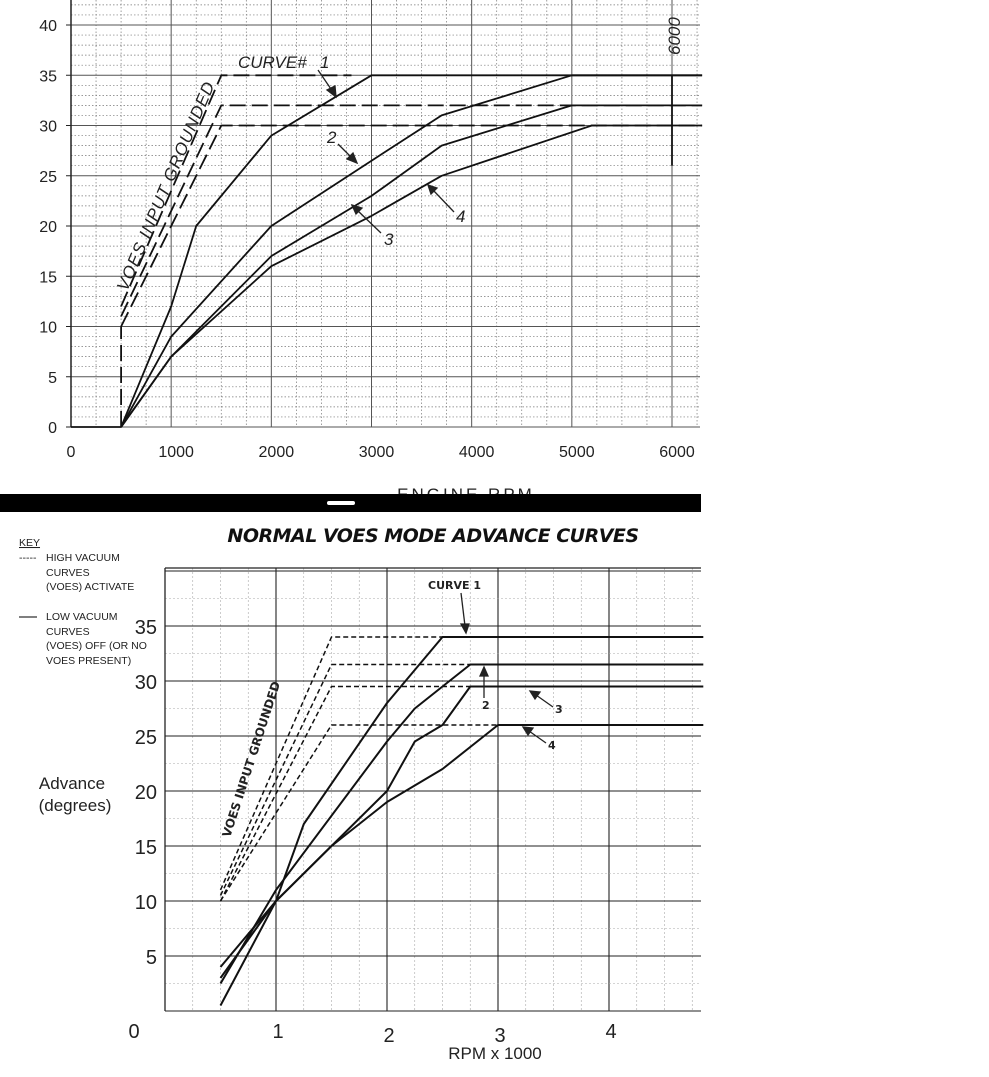  I want to click on top-x-tick-label: 3000, so click(377, 452).